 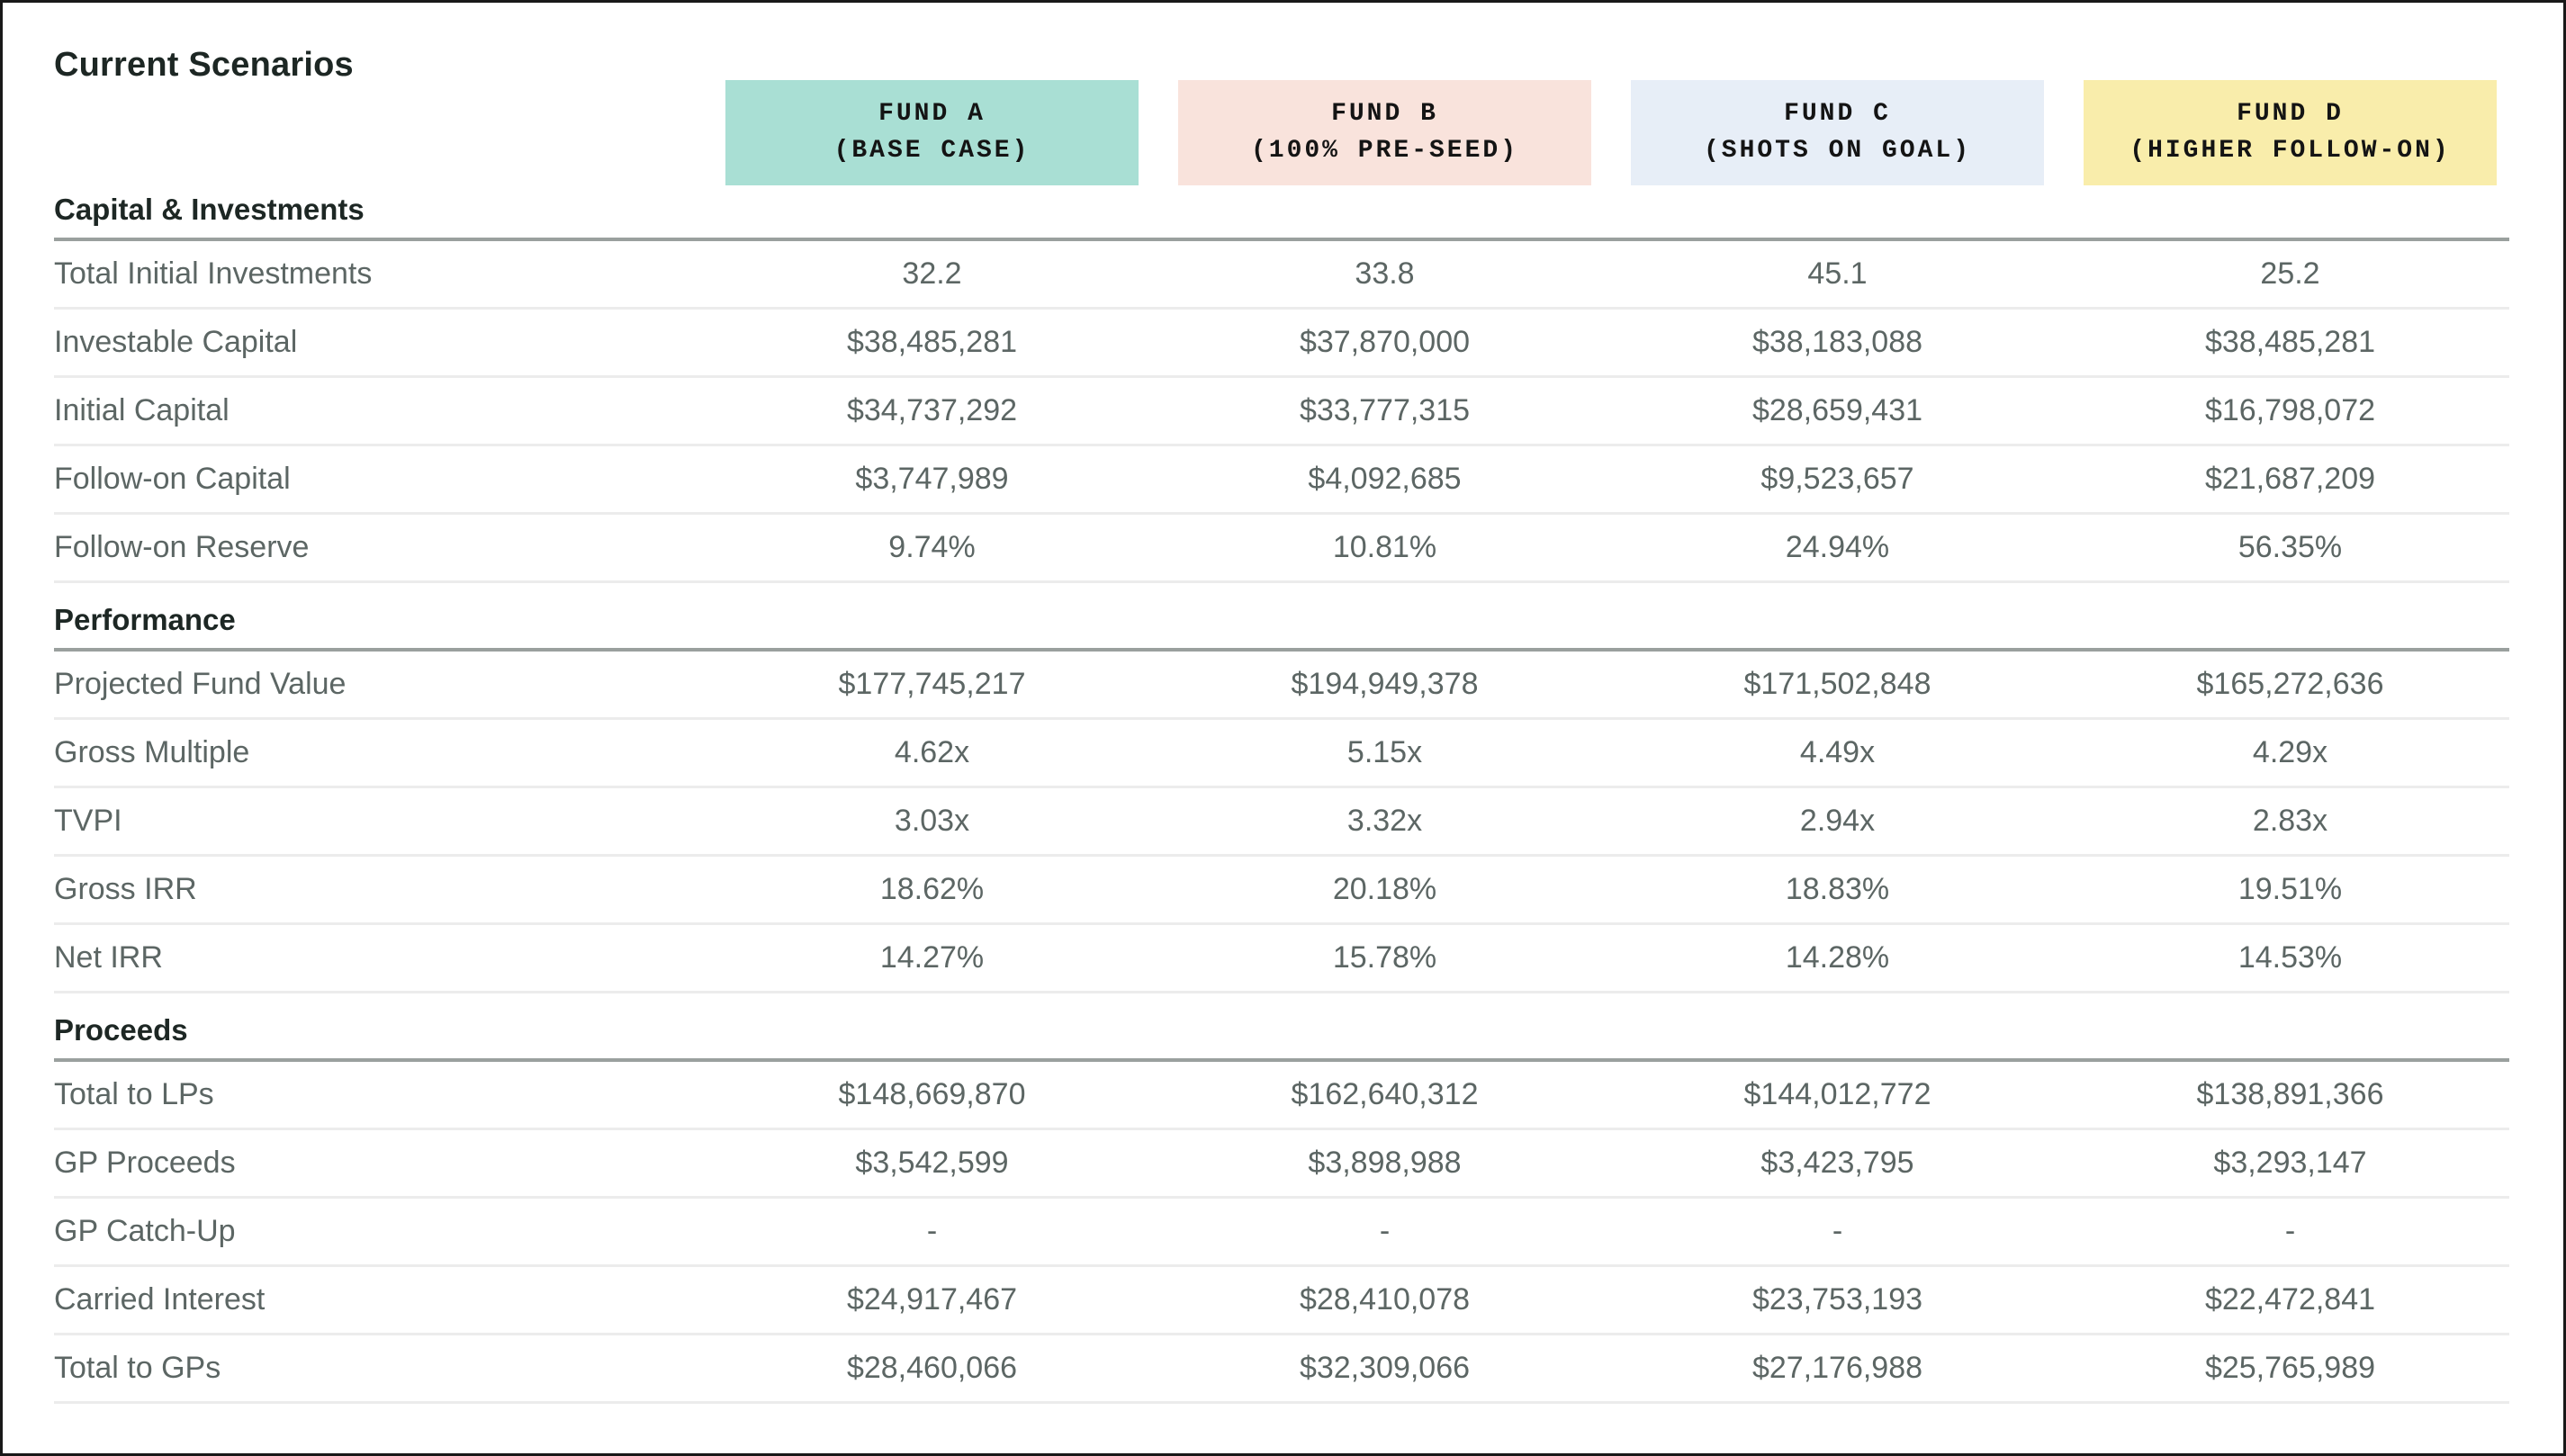 I want to click on section-header: Capital & Investments, so click(x=1281, y=213).